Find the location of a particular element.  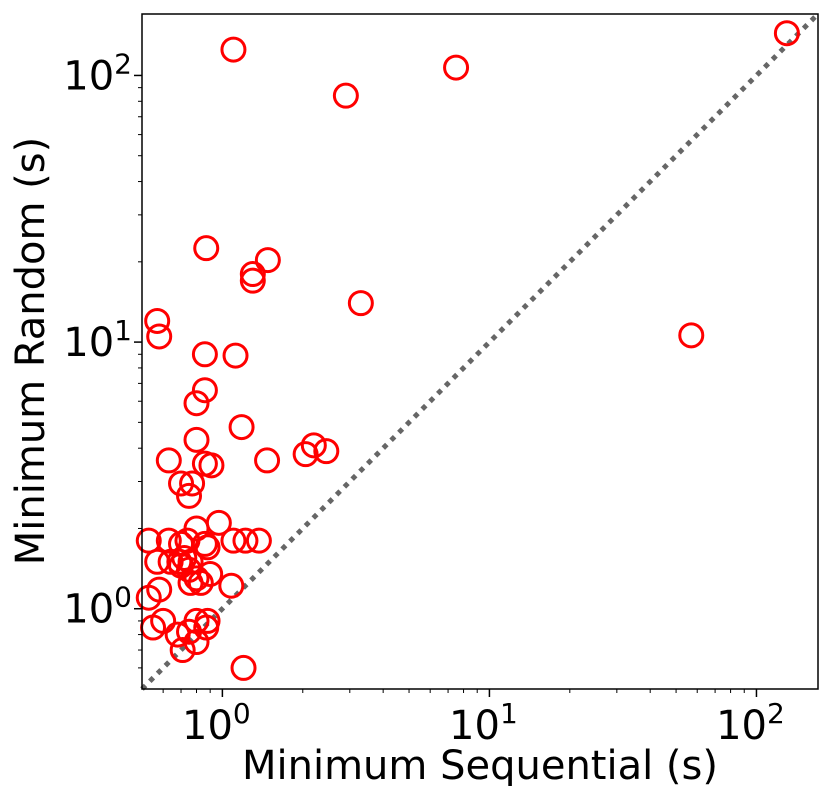

x-axis-title: Minimum Sequential (s) is located at coordinates (480, 764).